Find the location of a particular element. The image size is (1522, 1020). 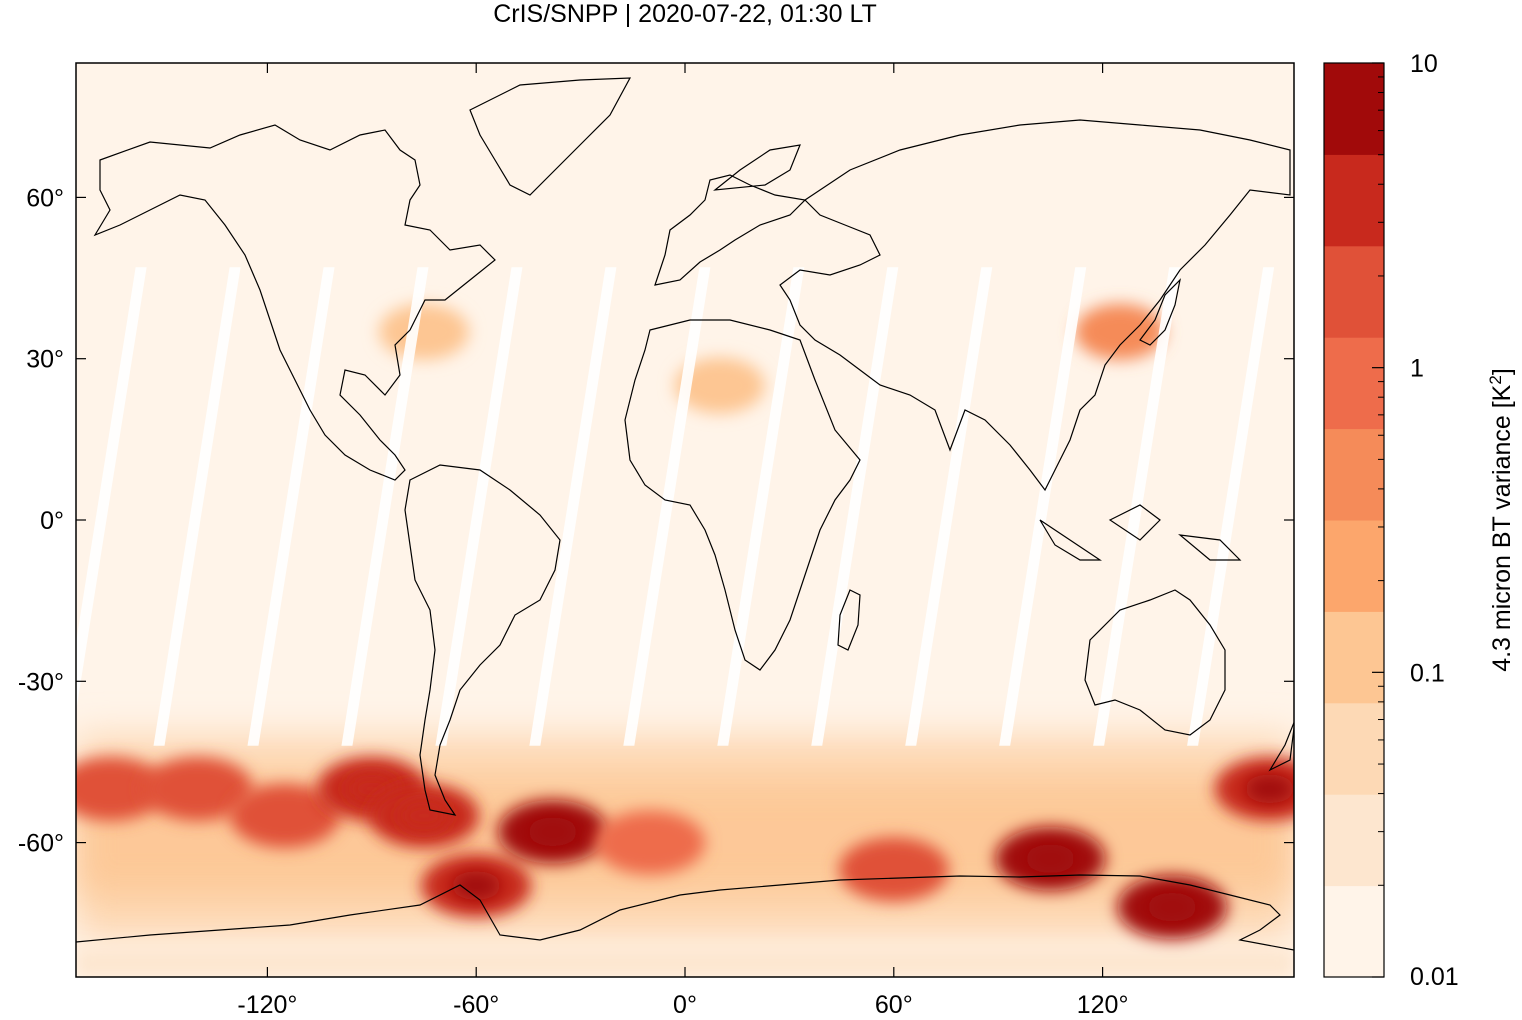

x-tick-label: -60° is located at coordinates (476, 1005).